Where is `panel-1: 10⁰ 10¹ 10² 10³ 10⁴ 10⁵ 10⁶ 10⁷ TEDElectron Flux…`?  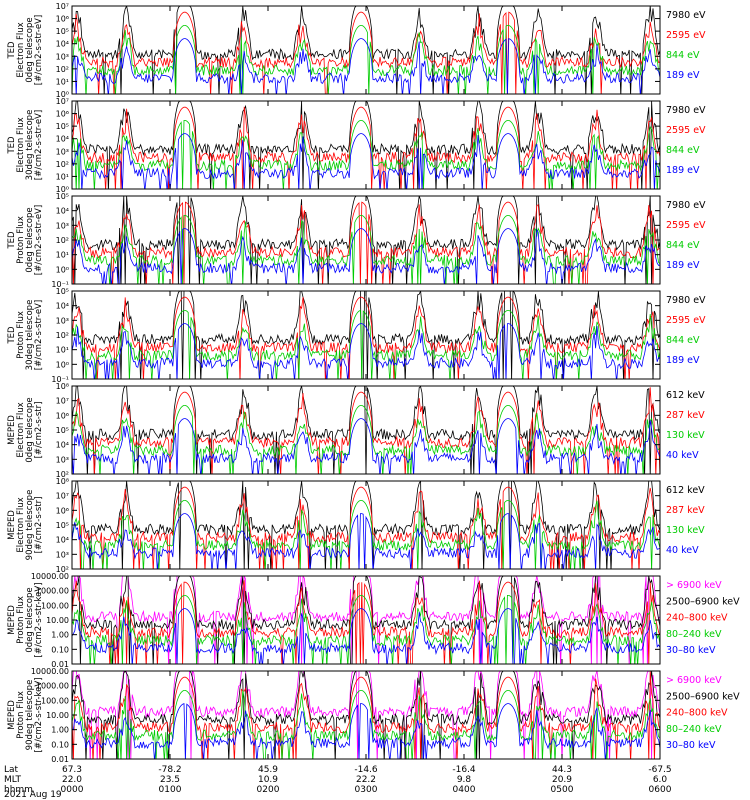 panel-1: 10⁰ 10¹ 10² 10³ 10⁴ 10⁵ 10⁶ 10⁷ TEDElectron Flux… is located at coordinates (356, 50).